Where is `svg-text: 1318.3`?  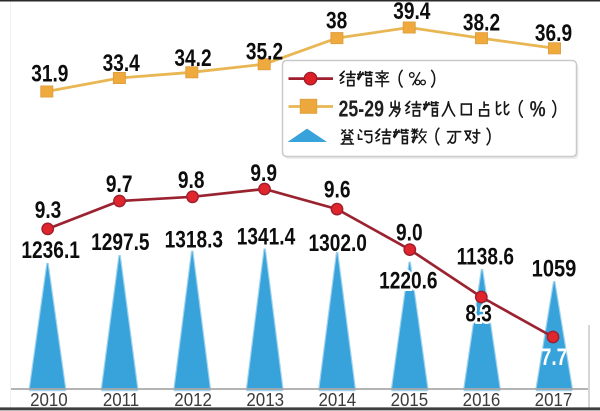
svg-text: 1318.3 is located at coordinates (194, 239).